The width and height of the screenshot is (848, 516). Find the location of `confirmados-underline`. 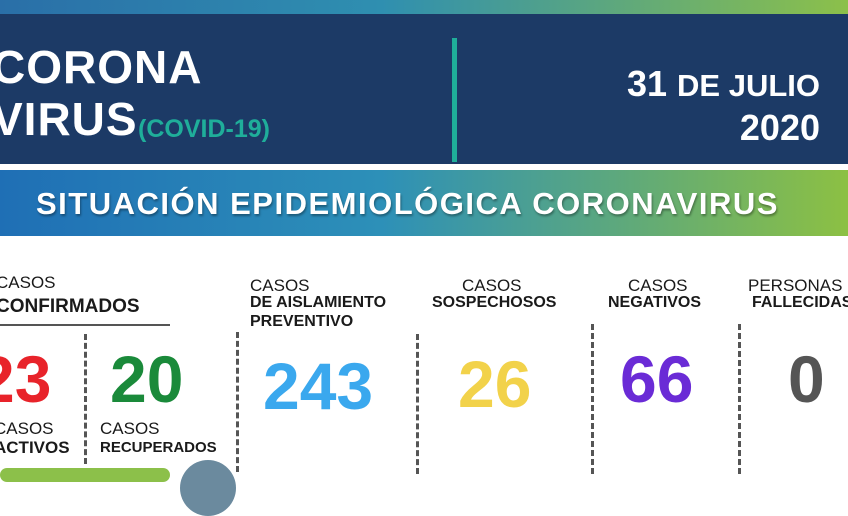

confirmados-underline is located at coordinates (85, 325).